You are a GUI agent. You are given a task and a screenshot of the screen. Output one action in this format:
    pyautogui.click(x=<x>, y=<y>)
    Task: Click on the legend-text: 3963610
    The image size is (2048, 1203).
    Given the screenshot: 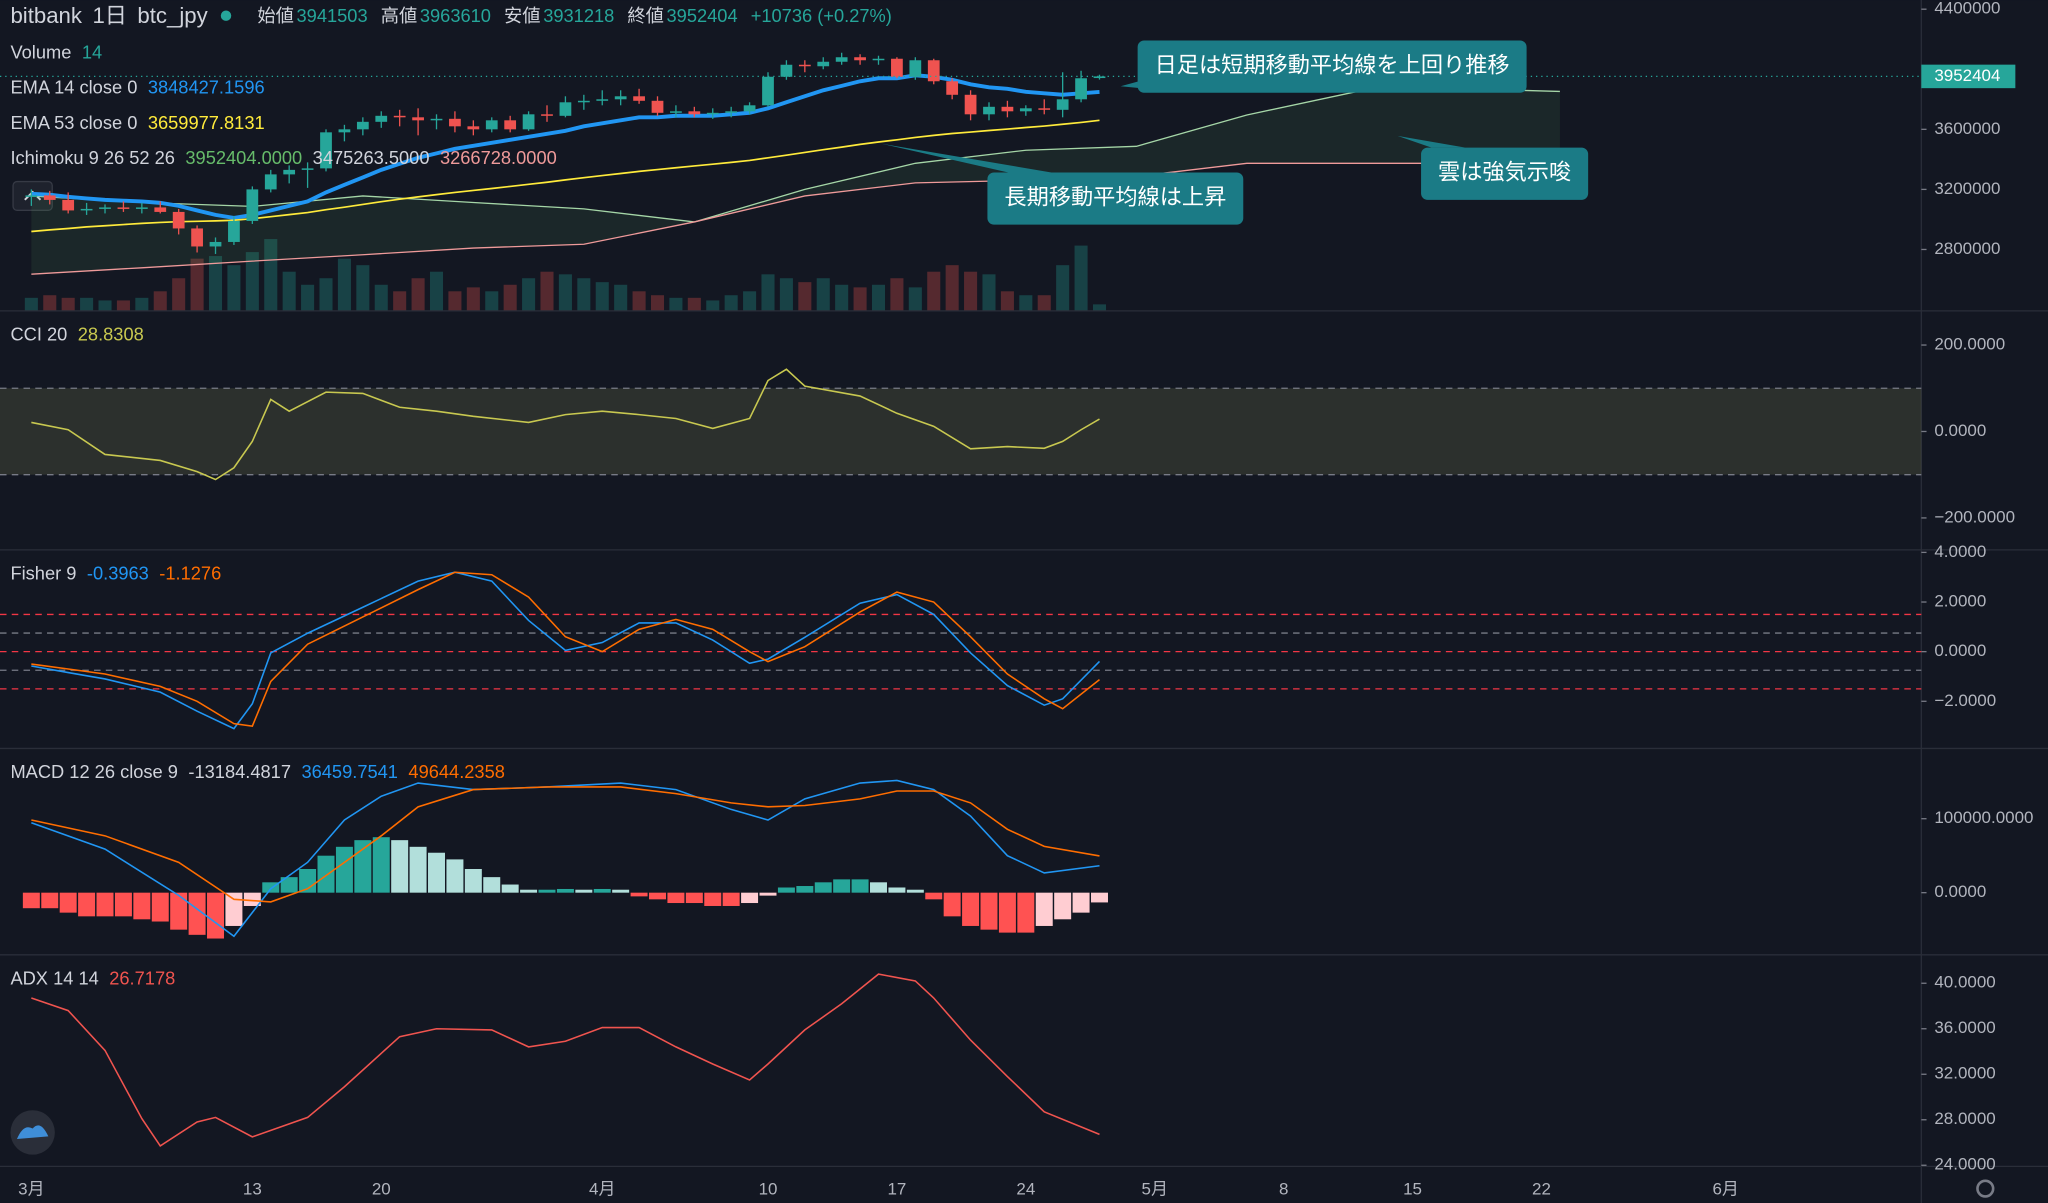 What is the action you would take?
    pyautogui.click(x=455, y=15)
    